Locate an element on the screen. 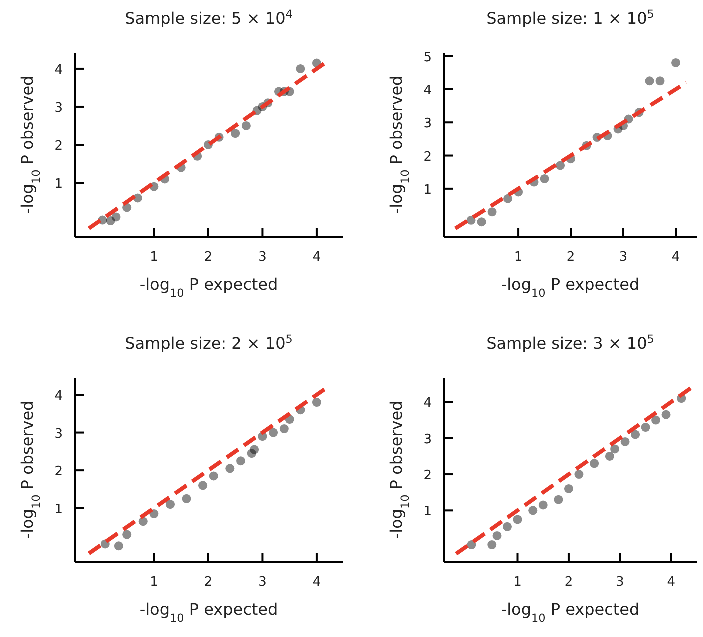 Image resolution: width=703 pixels, height=637 pixels. chart-title: Sample size: 2 × 10$^{5}$ is located at coordinates (209, 342).